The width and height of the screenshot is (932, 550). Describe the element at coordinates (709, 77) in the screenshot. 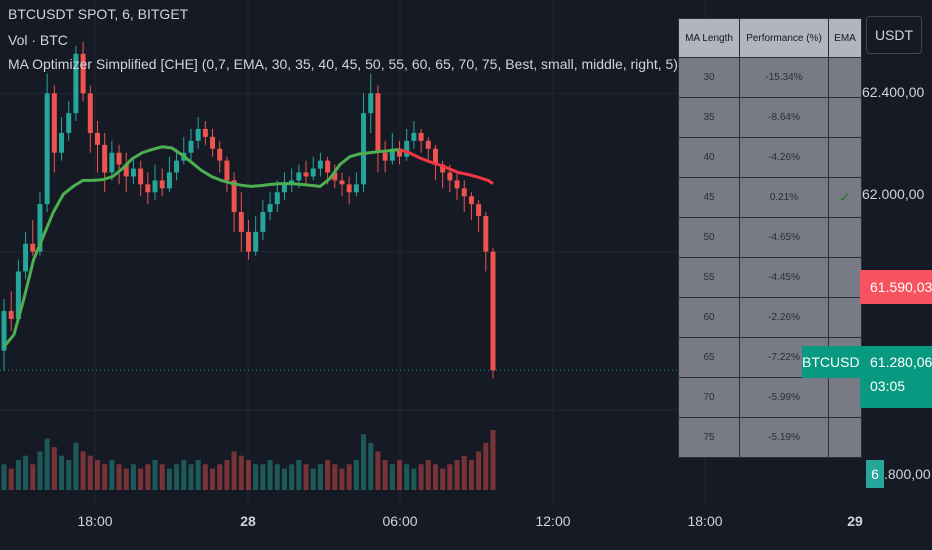

I see `cell-ma-length: 30` at that location.